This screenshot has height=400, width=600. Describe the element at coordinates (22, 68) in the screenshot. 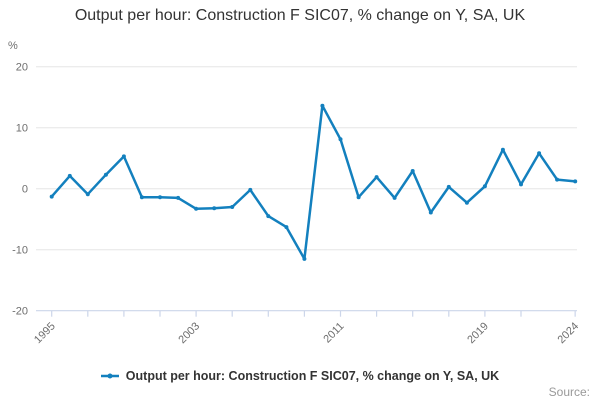

I see `y-axis-tick-label: 20` at that location.